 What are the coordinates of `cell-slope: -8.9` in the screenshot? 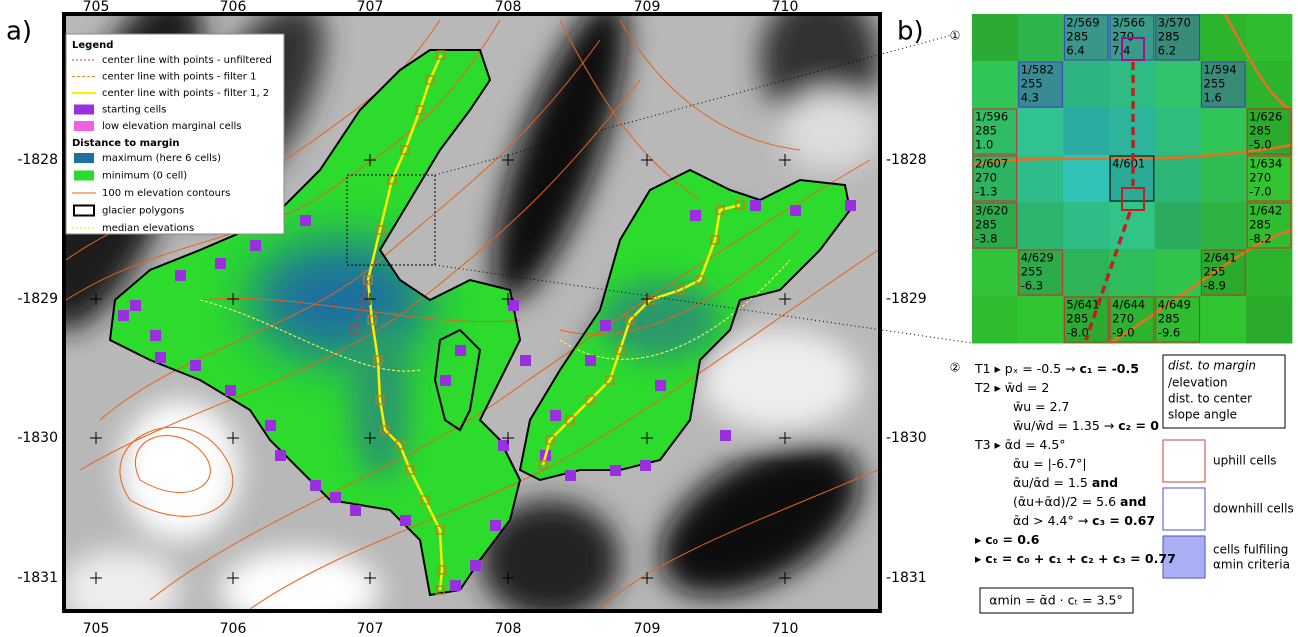 It's located at (1215, 286).